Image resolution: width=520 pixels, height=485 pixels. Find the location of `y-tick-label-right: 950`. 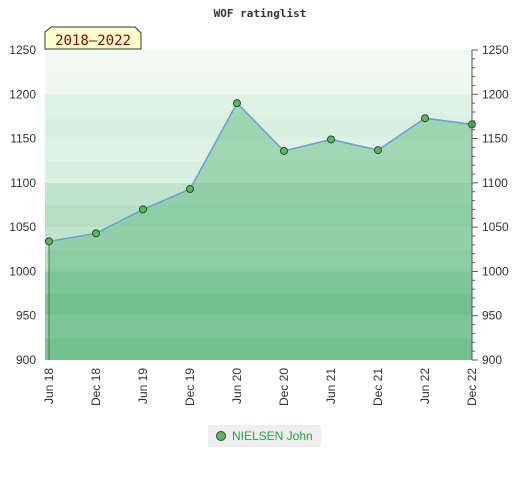

y-tick-label-right: 950 is located at coordinates (492, 316).